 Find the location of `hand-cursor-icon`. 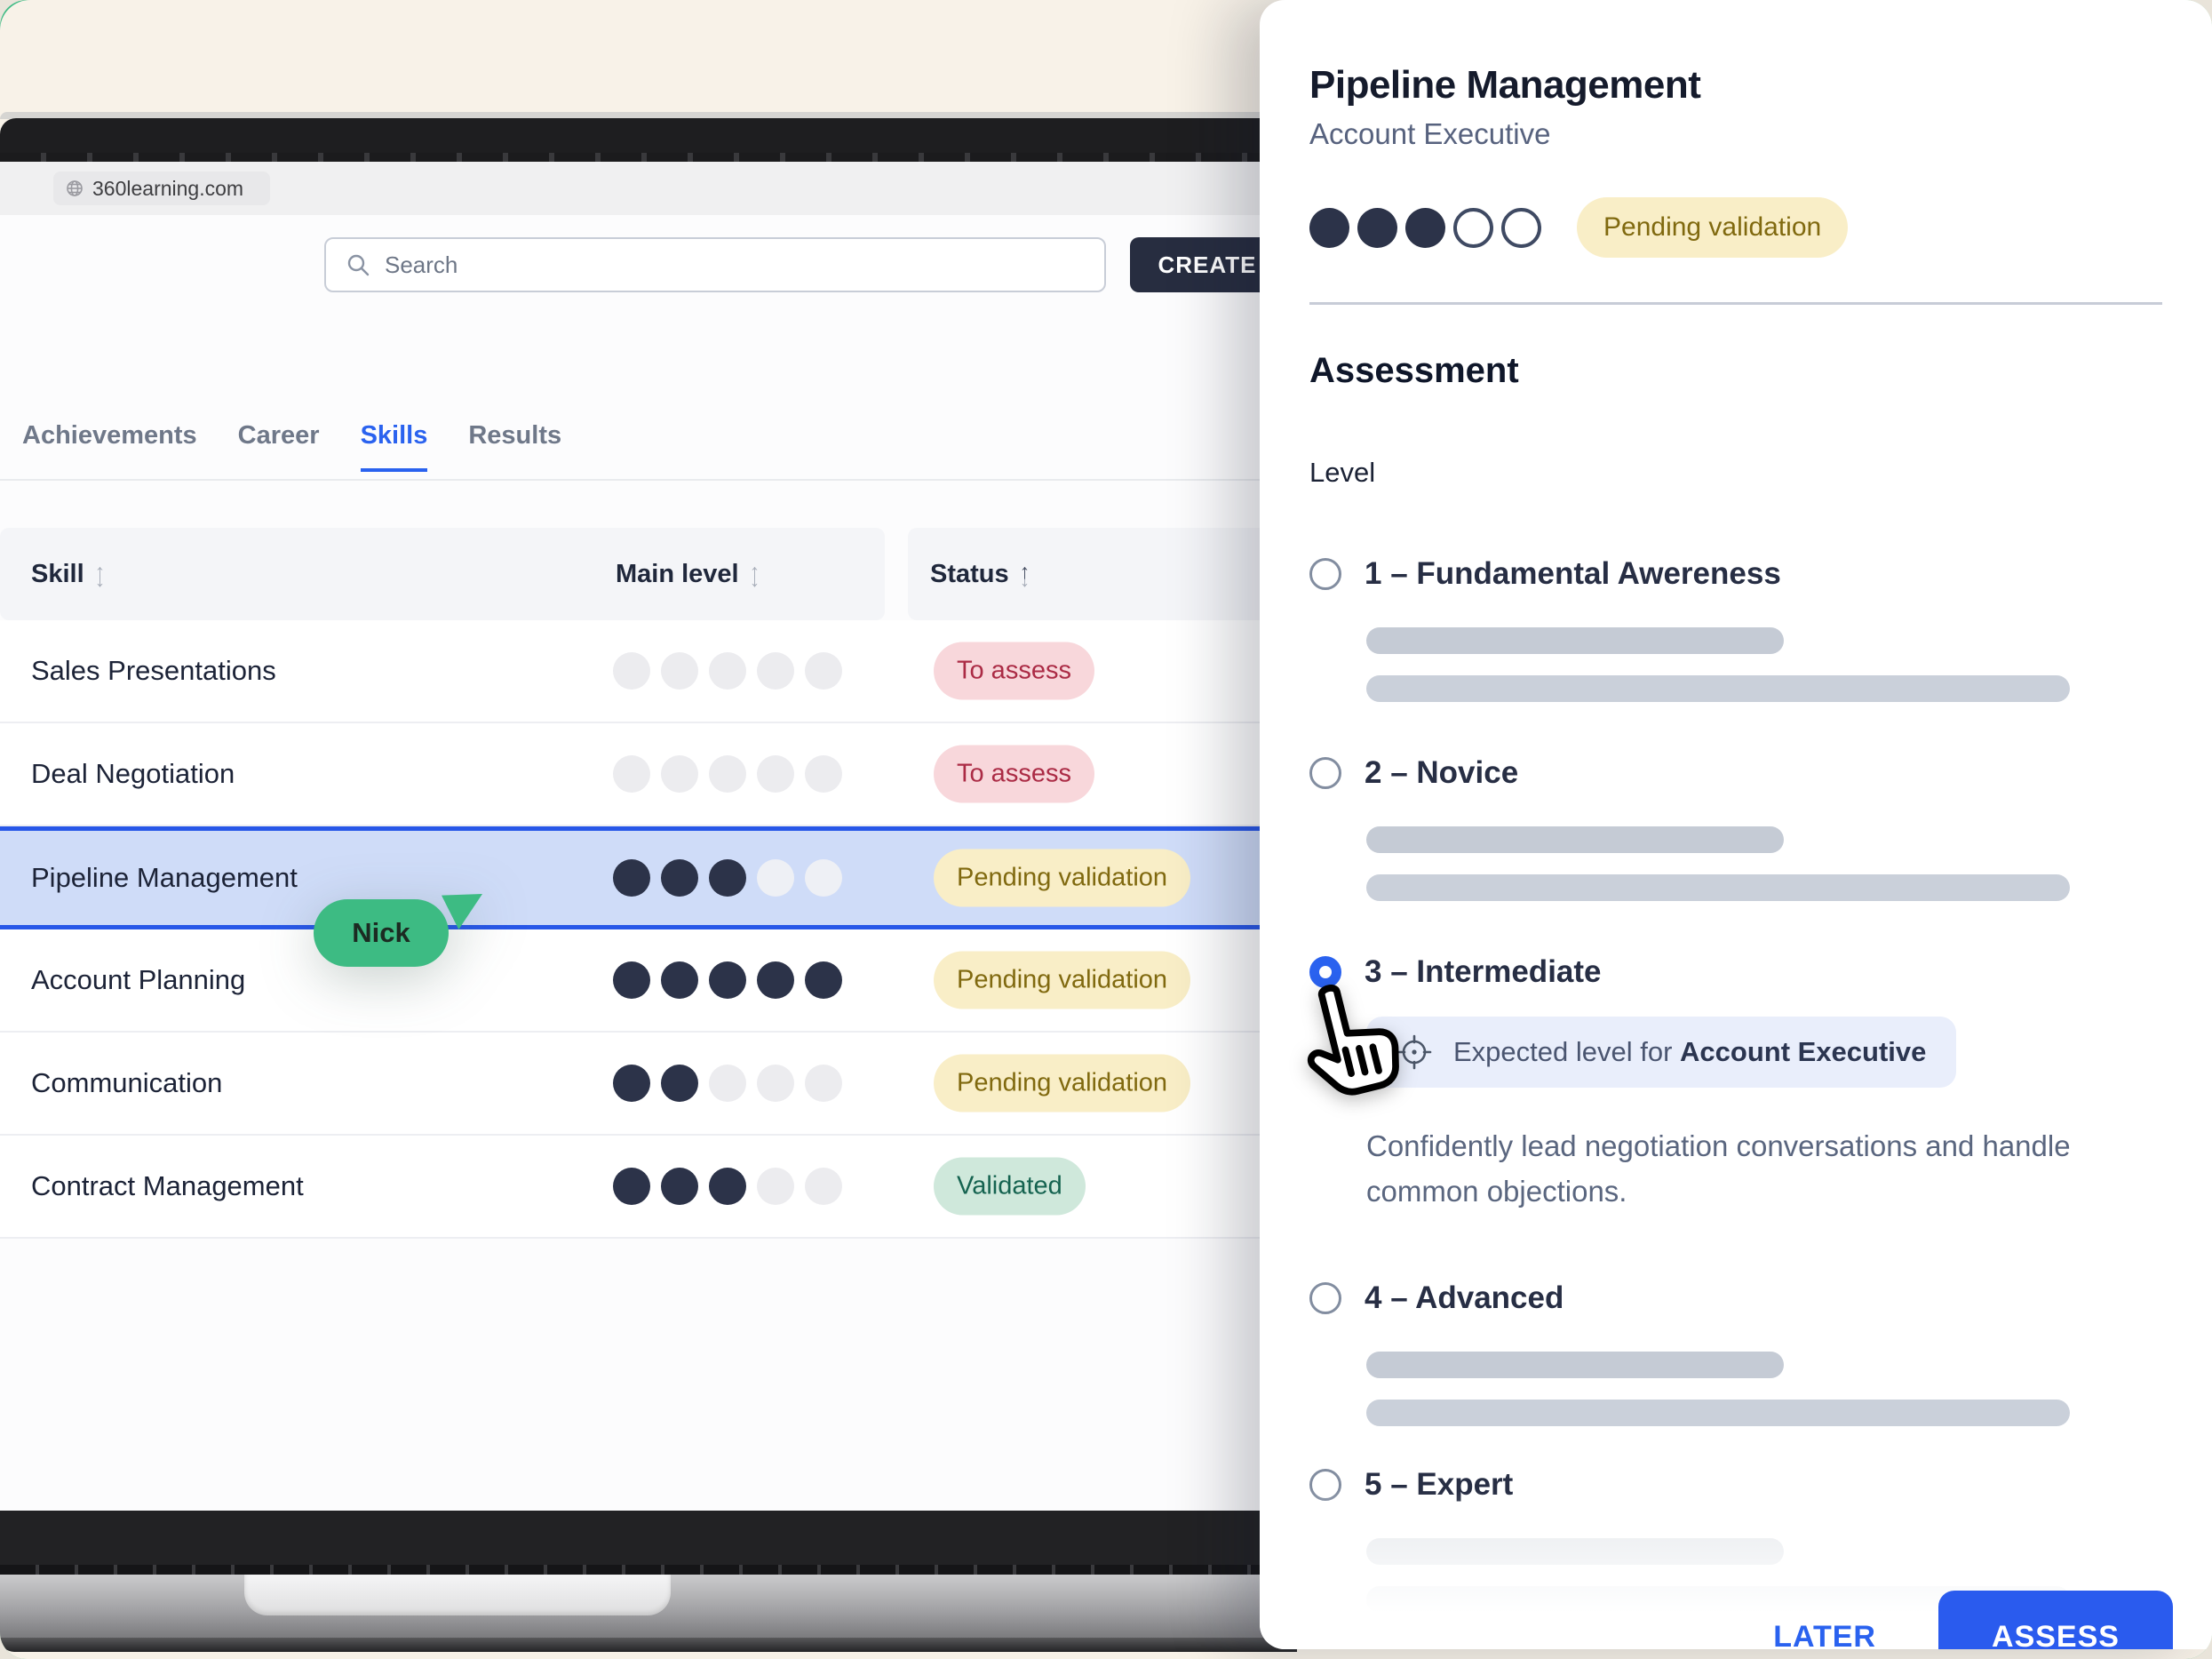

hand-cursor-icon is located at coordinates (1346, 1042).